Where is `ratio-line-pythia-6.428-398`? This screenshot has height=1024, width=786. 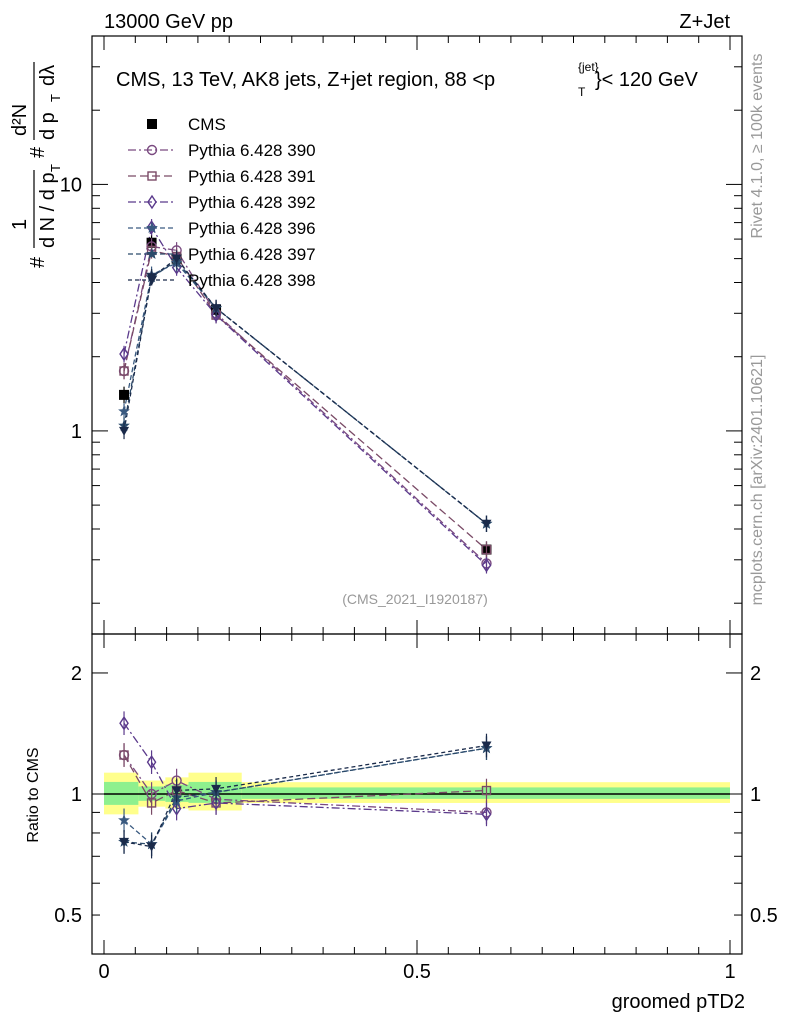 ratio-line-pythia-6.428-398 is located at coordinates (305, 796).